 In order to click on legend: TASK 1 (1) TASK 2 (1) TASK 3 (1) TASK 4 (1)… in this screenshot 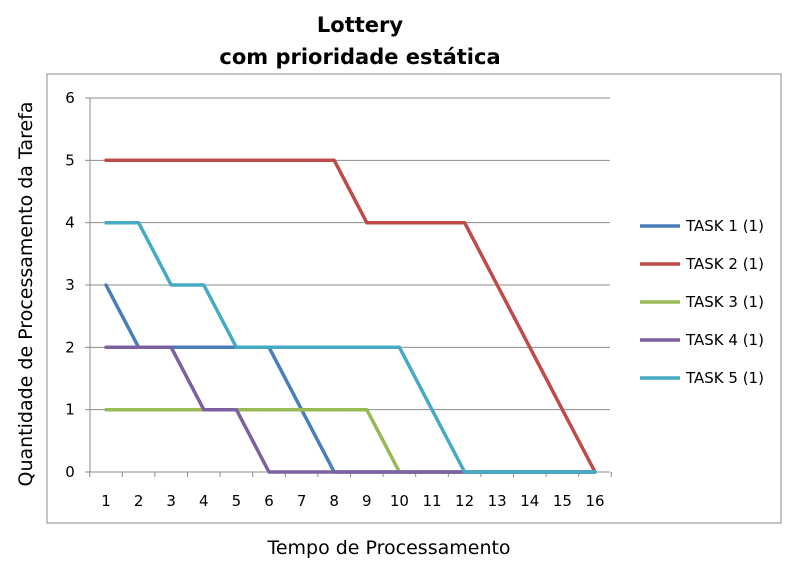, I will do `click(702, 302)`.